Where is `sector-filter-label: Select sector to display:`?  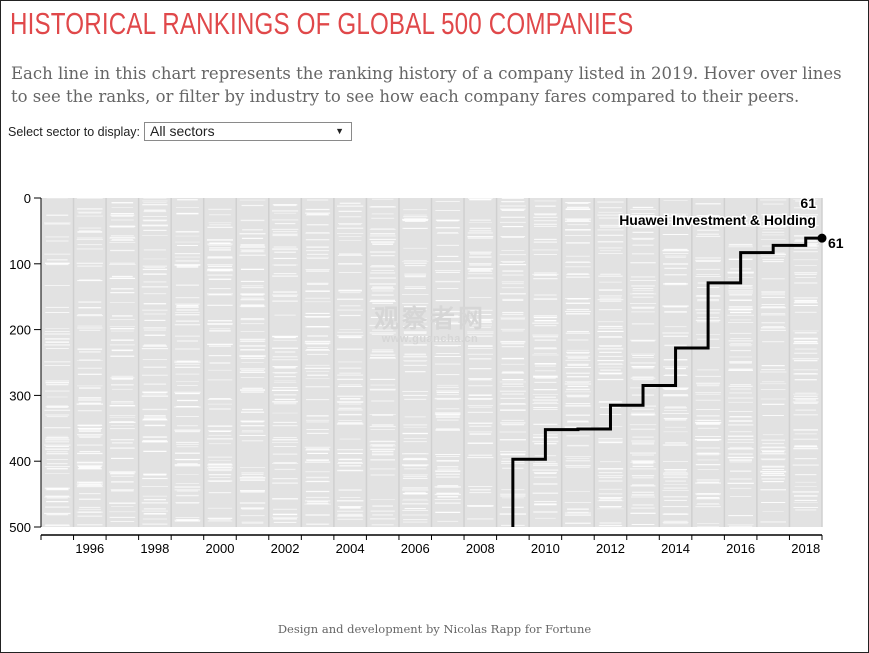 sector-filter-label: Select sector to display: is located at coordinates (74, 131).